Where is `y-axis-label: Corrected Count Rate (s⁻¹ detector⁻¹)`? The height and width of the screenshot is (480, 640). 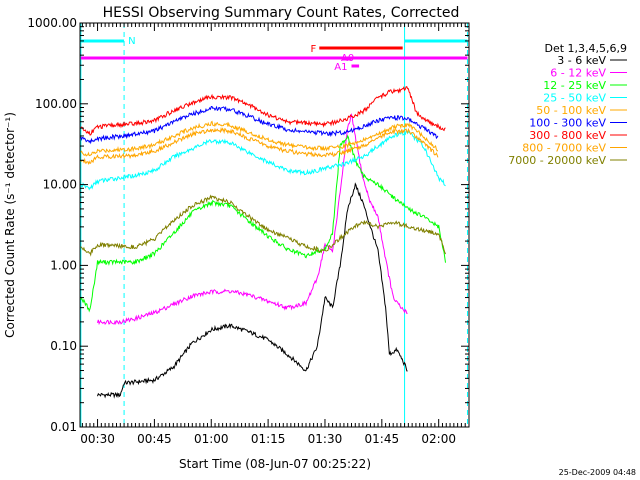
y-axis-label: Corrected Count Rate (s⁻¹ detector⁻¹) is located at coordinates (10, 225).